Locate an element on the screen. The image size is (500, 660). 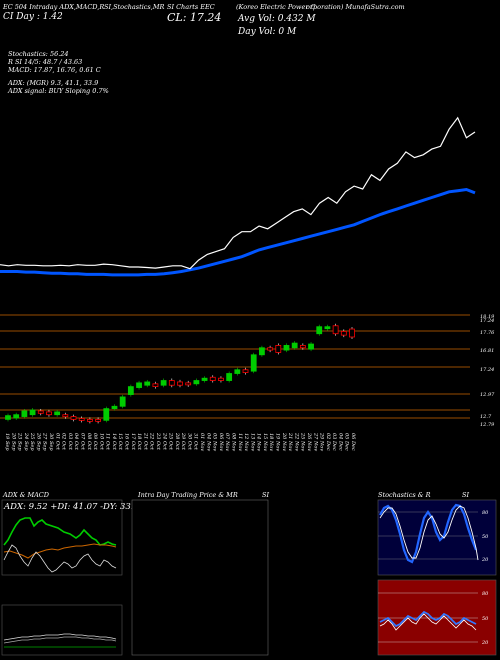
intraday-panel-si: SI is located at coordinates (266, 495).